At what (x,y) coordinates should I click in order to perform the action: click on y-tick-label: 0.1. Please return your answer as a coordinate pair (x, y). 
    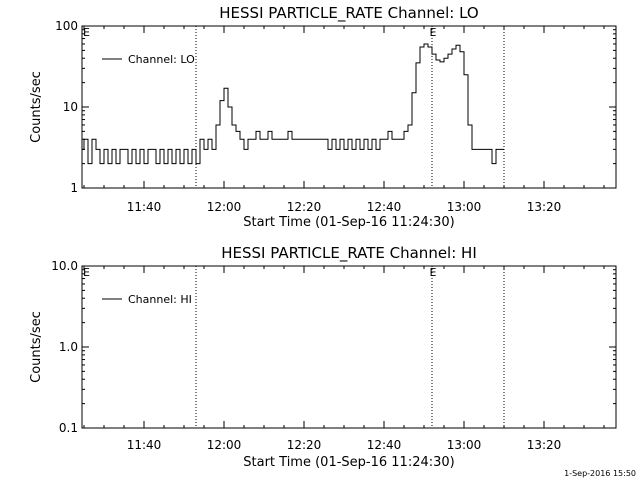
    Looking at the image, I should click on (68, 428).